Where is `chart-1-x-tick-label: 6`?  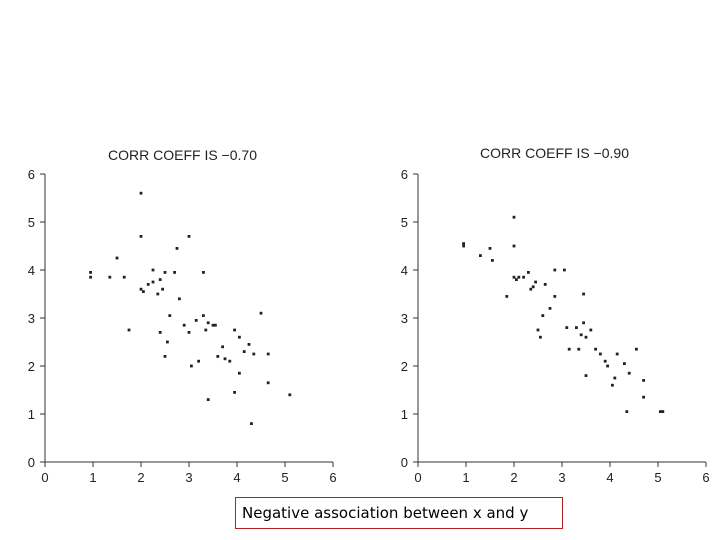 chart-1-x-tick-label: 6 is located at coordinates (332, 477).